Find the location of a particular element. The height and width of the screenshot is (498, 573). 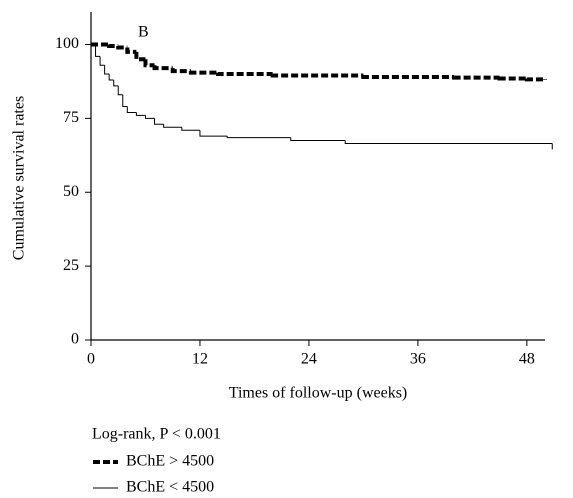

x-tick-label: 24 is located at coordinates (309, 359).